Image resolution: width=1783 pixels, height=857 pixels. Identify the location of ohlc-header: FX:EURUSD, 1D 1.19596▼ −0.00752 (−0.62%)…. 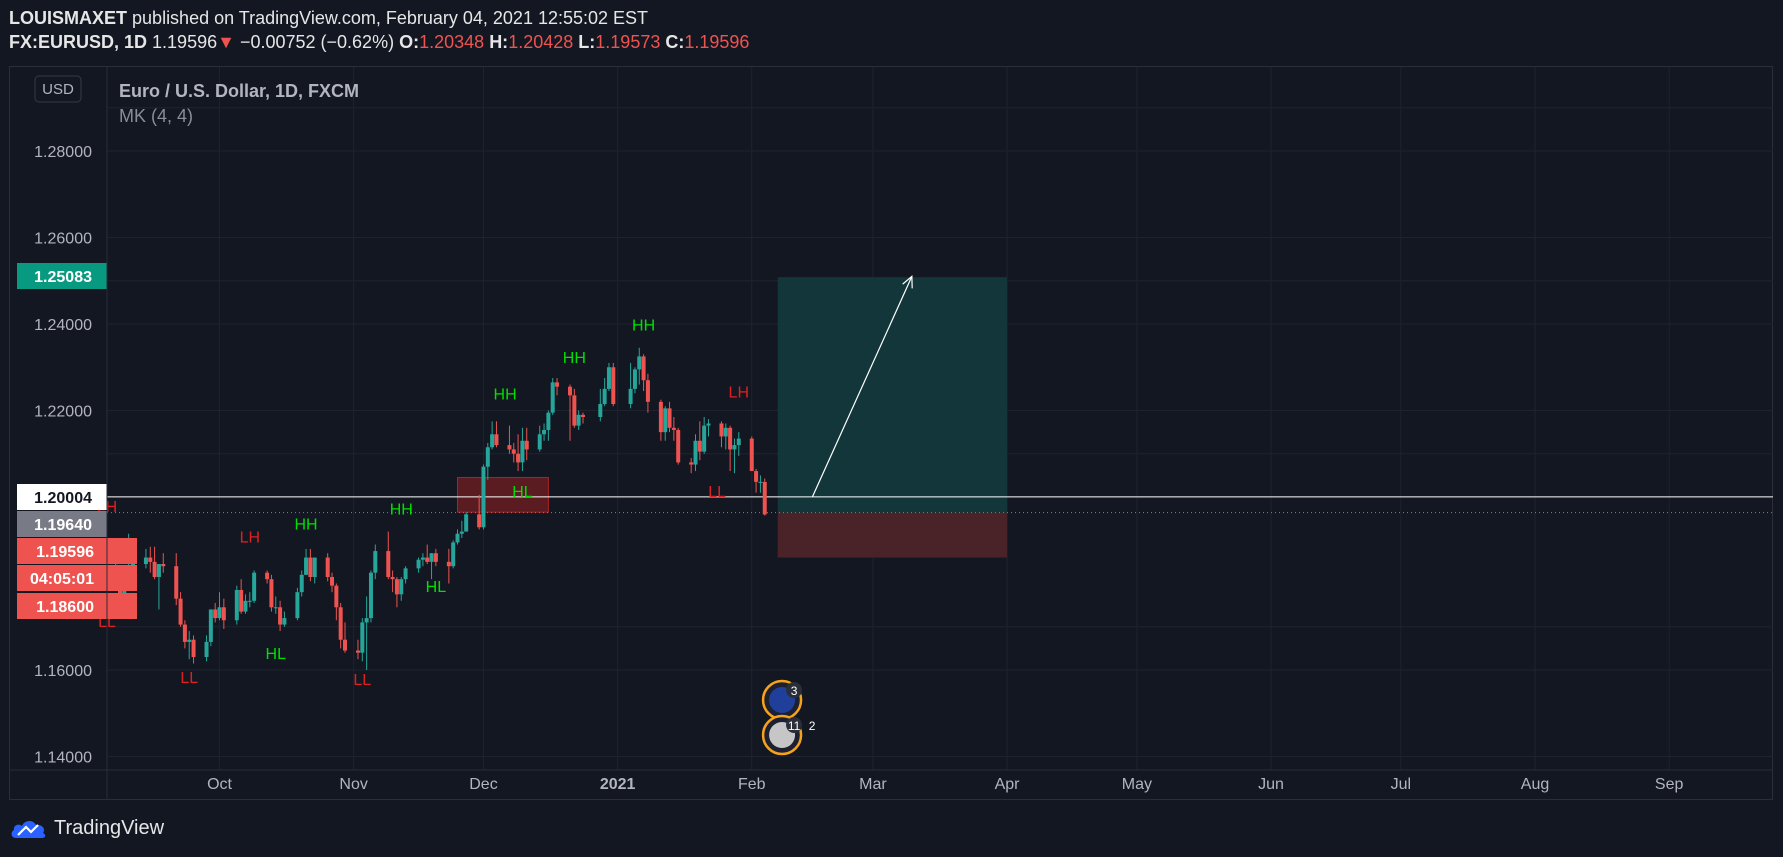
(379, 42).